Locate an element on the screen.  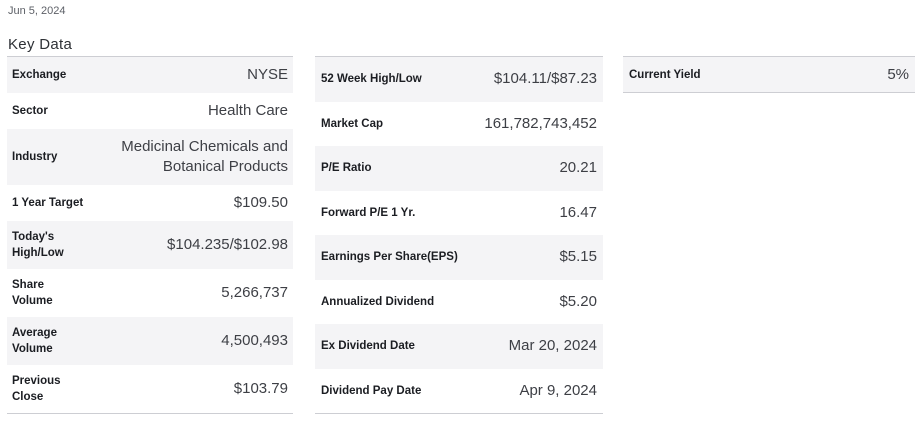
row-value: $109.50 is located at coordinates (260, 202).